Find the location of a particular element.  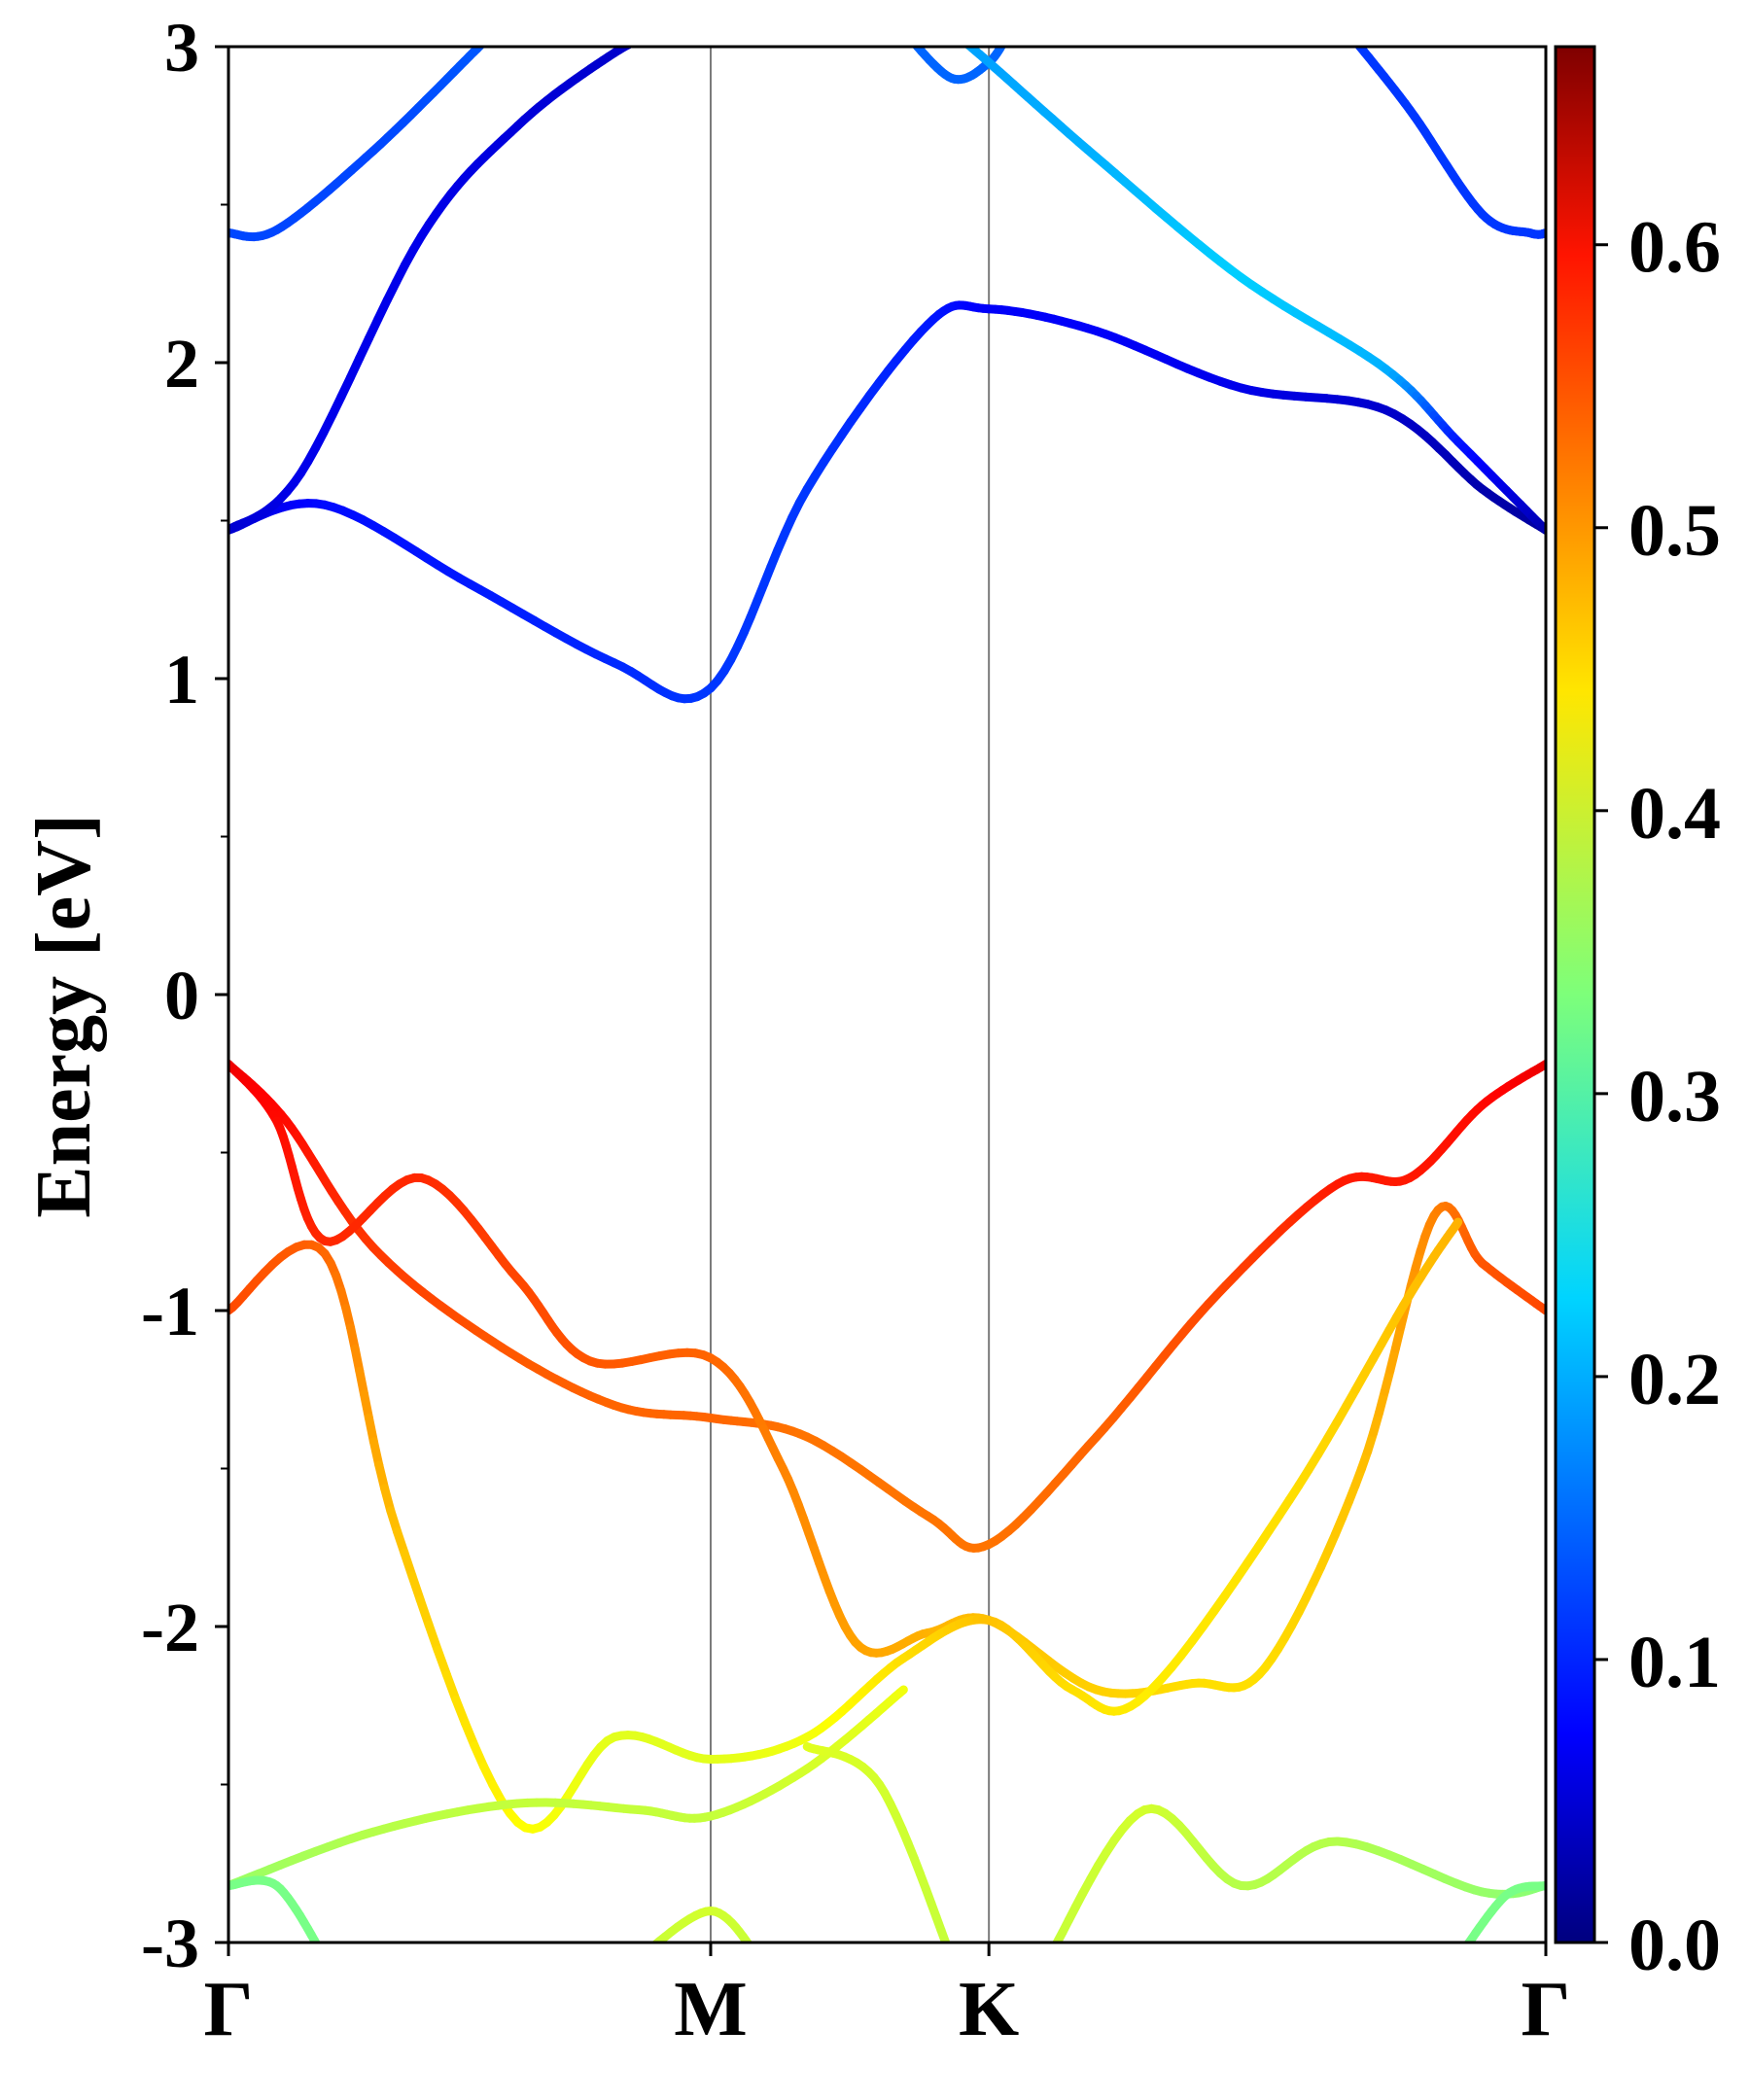

colorbar-tick-label: 0.6 is located at coordinates (1674, 248).